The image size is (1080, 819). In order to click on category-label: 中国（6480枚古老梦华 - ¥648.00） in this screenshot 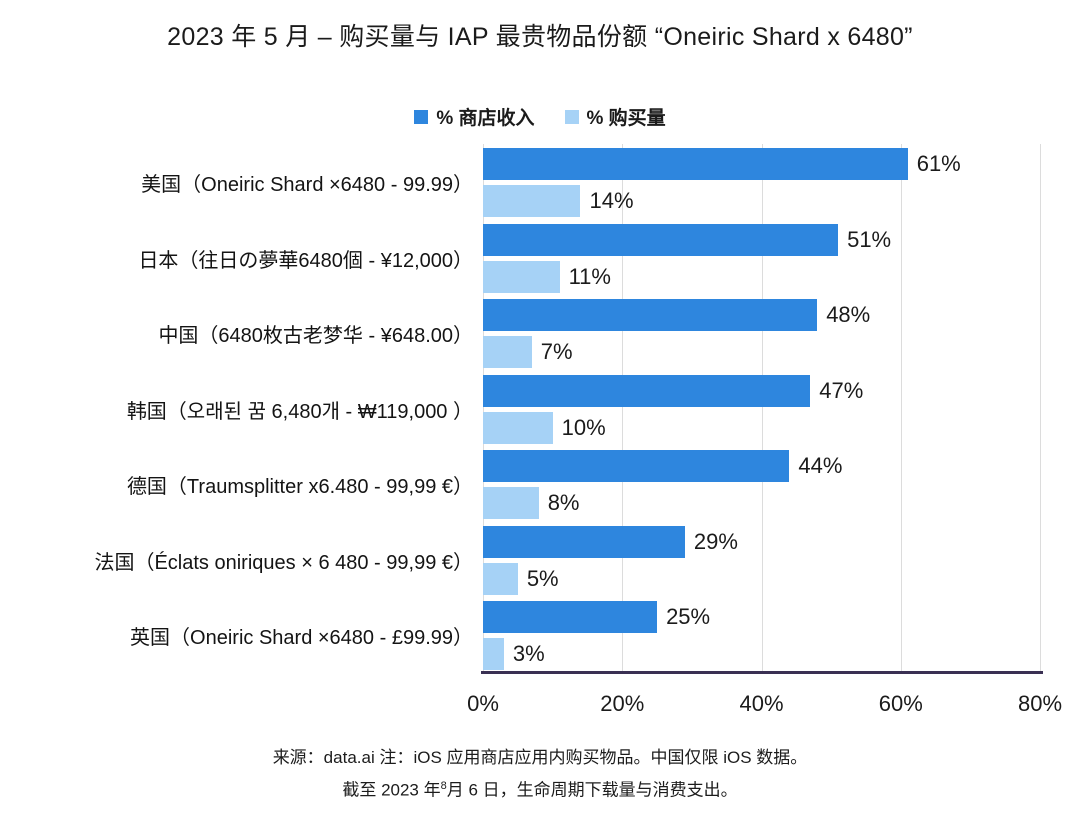, I will do `click(315, 336)`.